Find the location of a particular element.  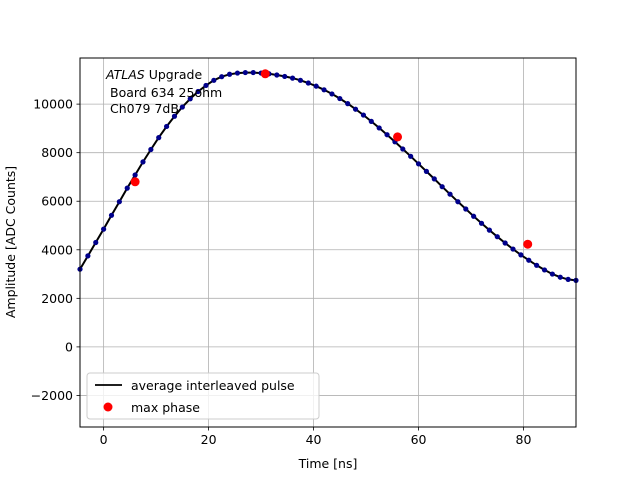

y-axis-label: Amplitude [ADC Counts] is located at coordinates (10, 242).